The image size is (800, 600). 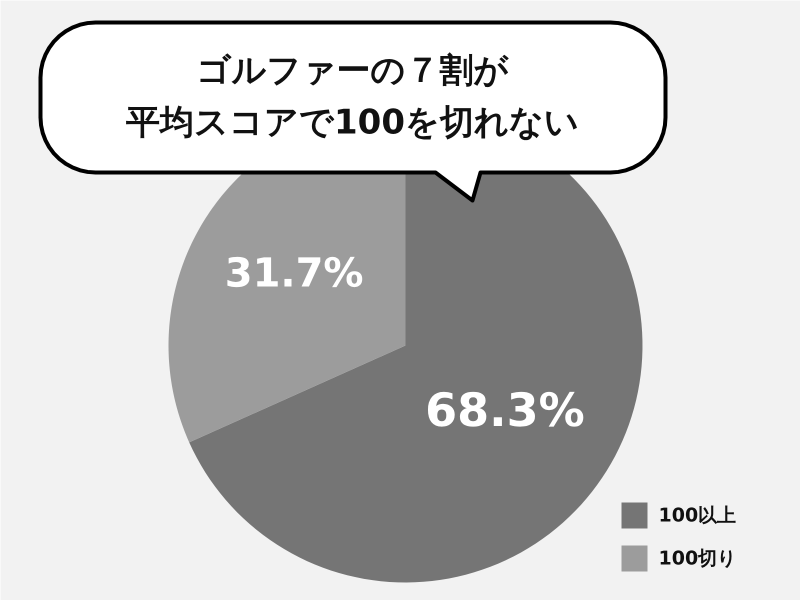 What do you see at coordinates (697, 515) in the screenshot?
I see `legend-label: 100以上` at bounding box center [697, 515].